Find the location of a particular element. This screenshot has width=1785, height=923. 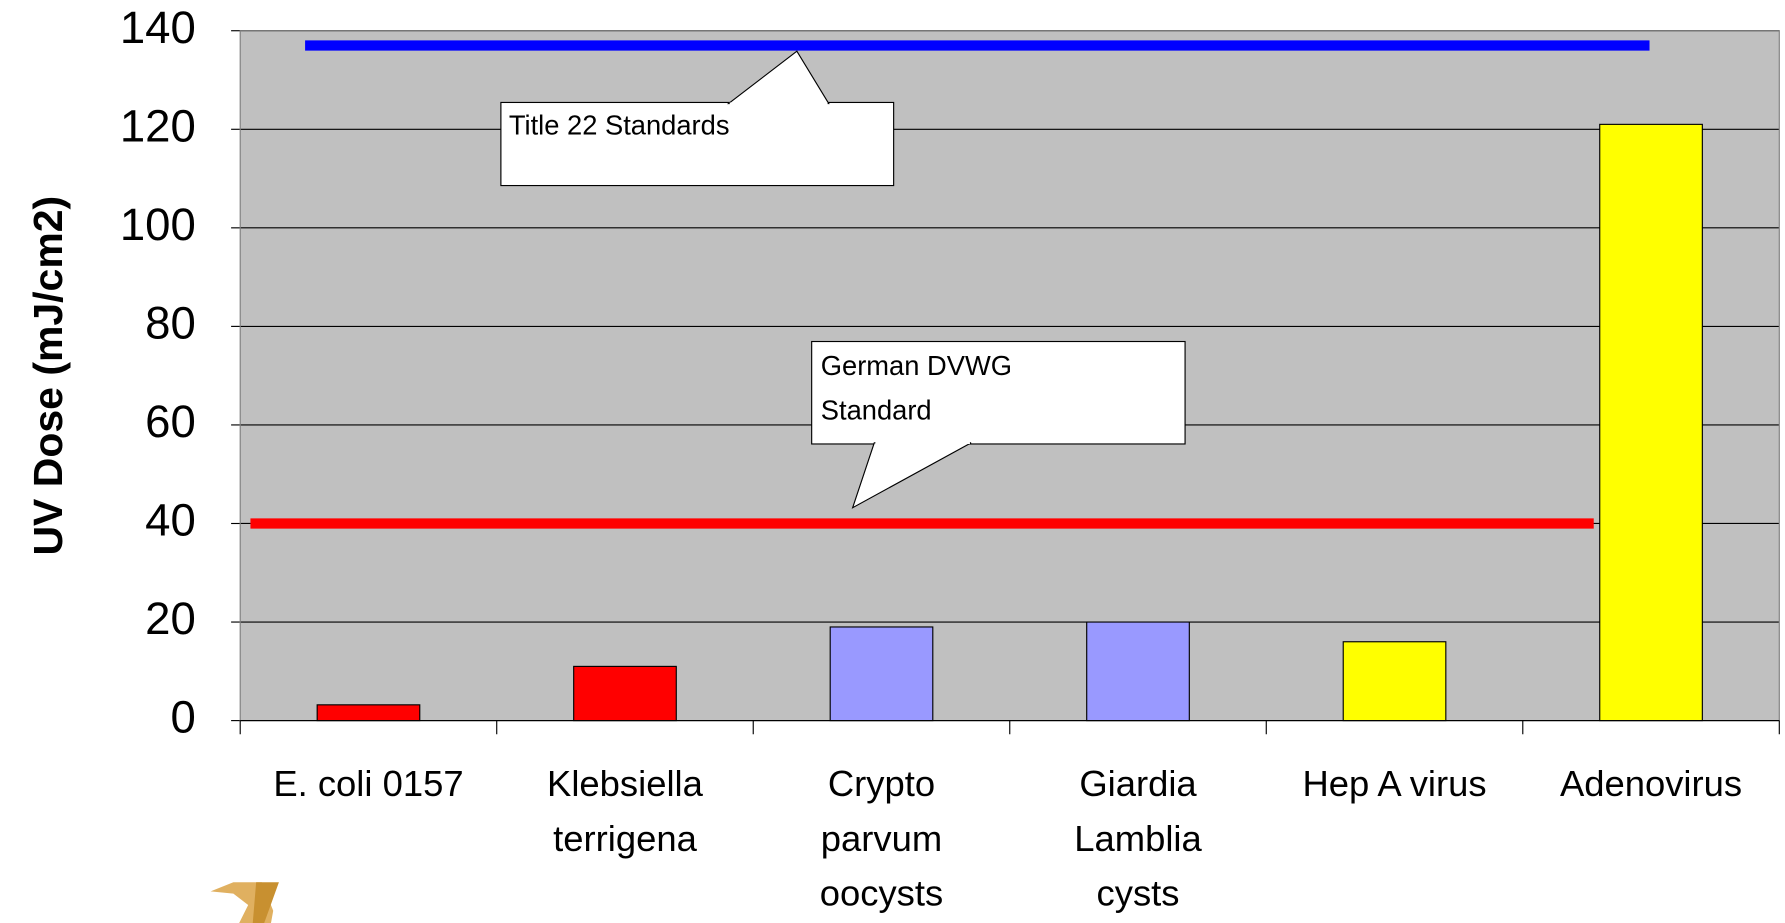

y-tick-label: 40 is located at coordinates (170, 520).